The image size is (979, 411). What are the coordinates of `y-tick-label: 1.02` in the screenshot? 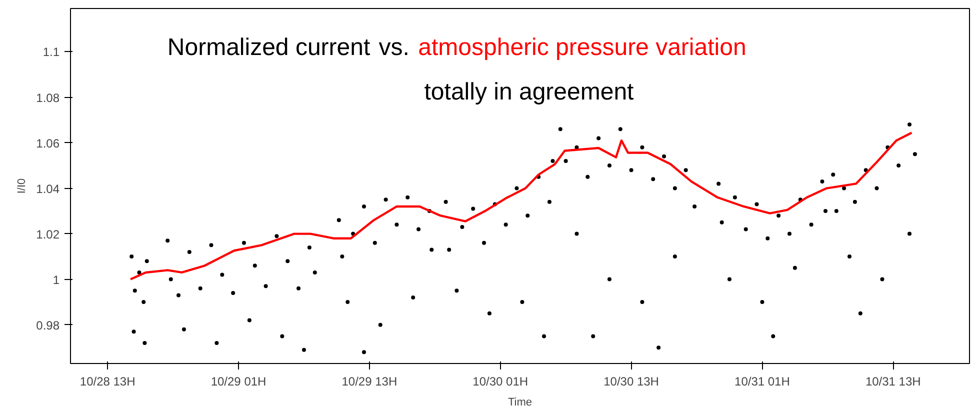 It's located at (48, 234).